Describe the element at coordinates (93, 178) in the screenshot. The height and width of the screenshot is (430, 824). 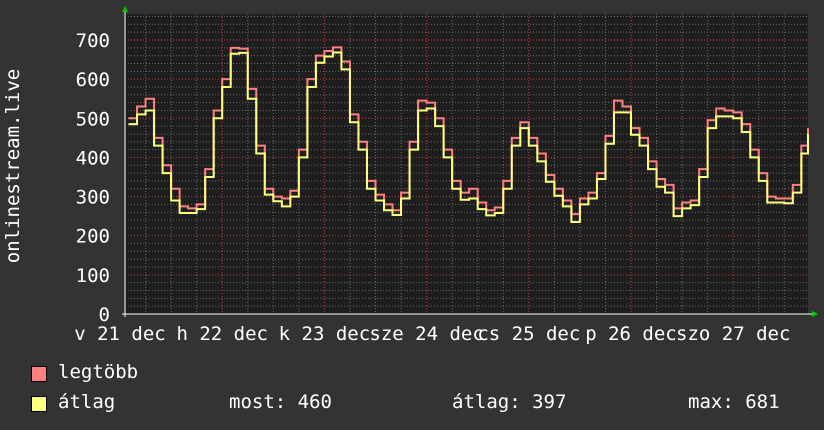
I see `y-ticks: 0 100 200 300 400 500 600 700` at that location.